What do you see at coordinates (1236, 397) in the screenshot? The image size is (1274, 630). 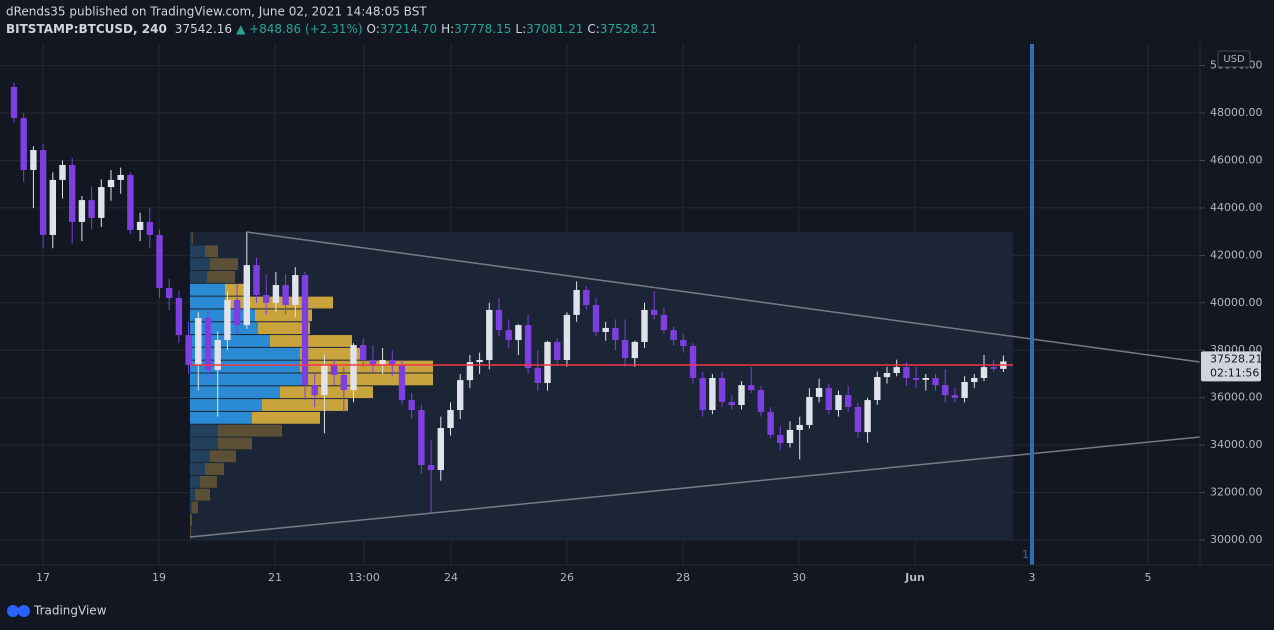 I see `y-tick-label: 36000.00` at bounding box center [1236, 397].